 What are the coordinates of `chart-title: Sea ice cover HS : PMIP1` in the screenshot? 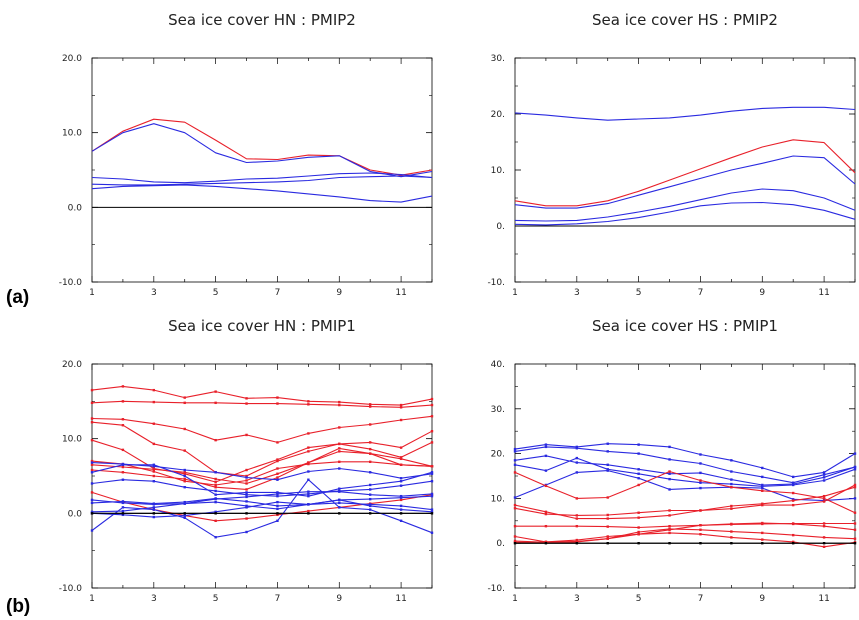 It's located at (685, 326).